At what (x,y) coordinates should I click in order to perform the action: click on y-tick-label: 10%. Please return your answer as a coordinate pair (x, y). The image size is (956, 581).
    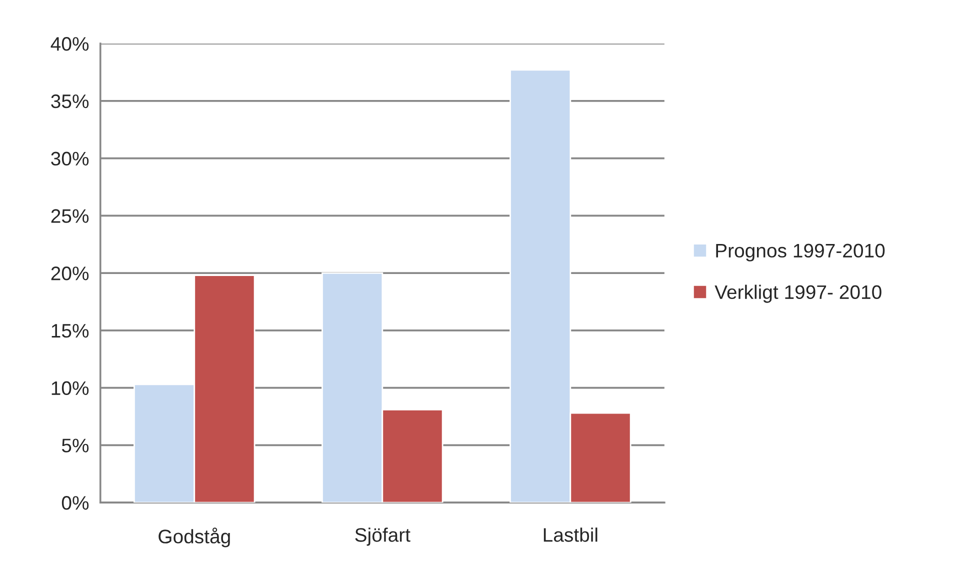
    Looking at the image, I should click on (70, 388).